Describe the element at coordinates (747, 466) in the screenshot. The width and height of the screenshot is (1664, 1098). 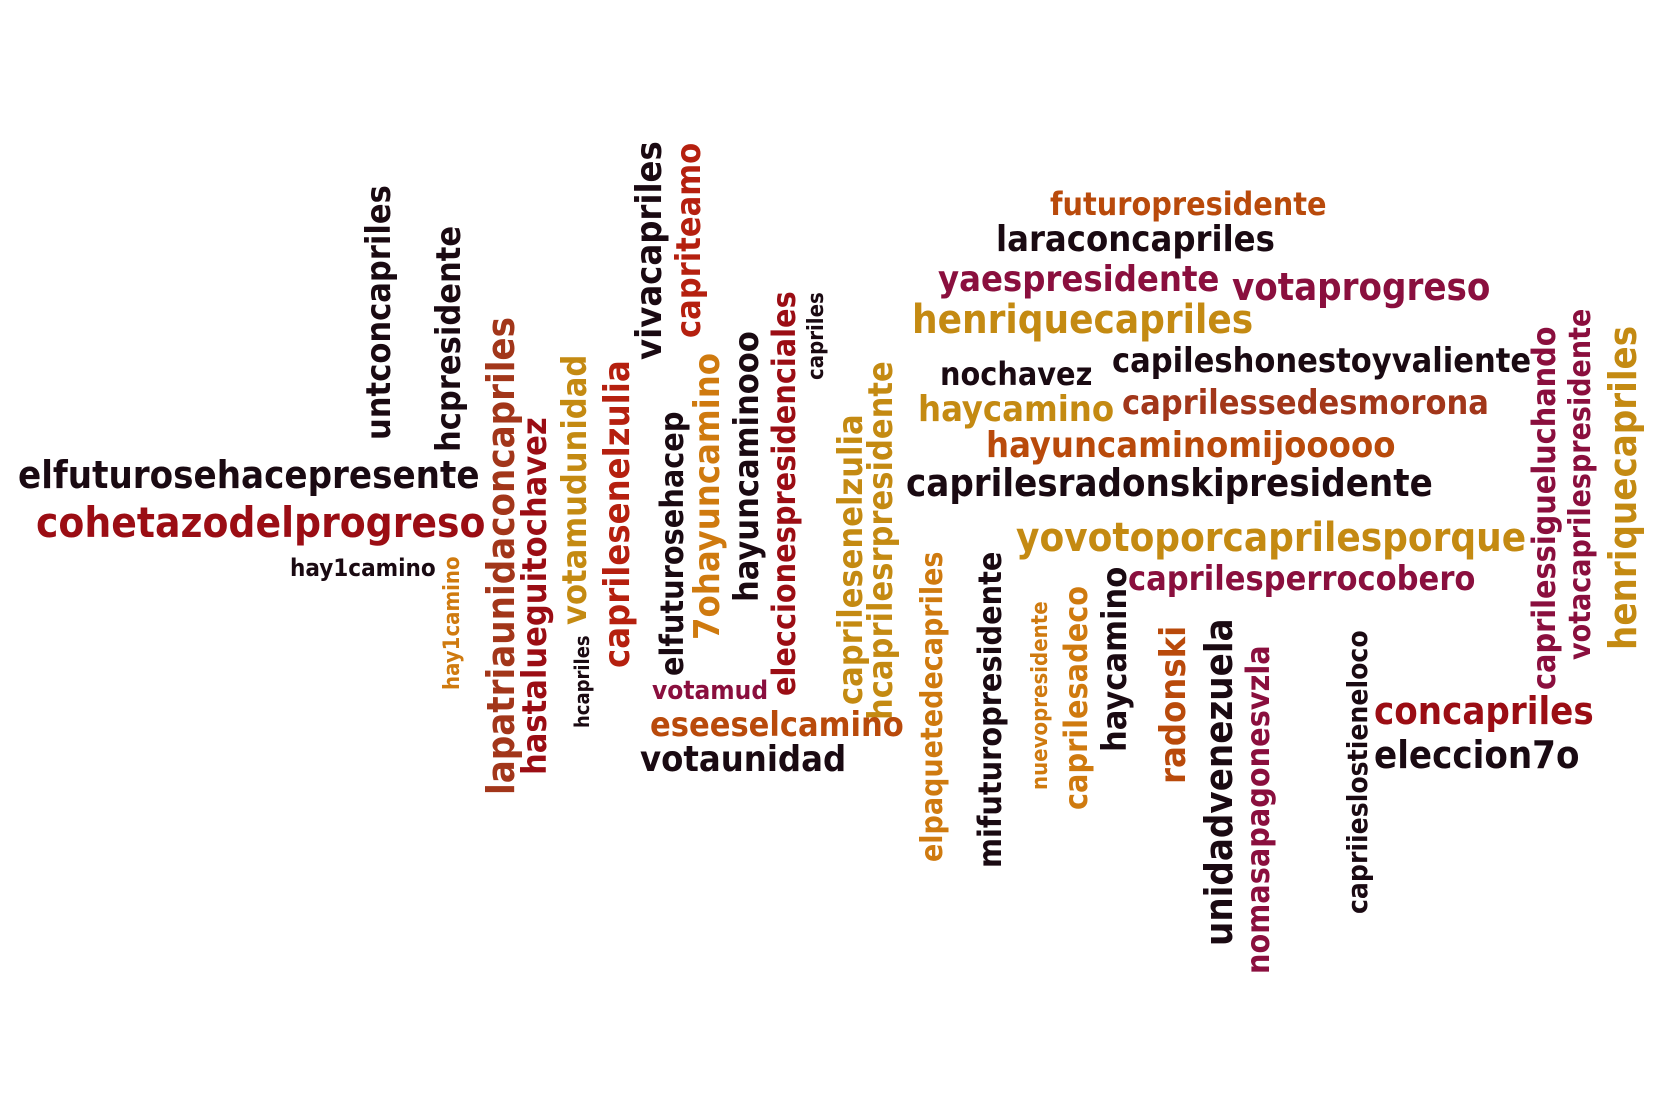
I see `word: hayuncaminooo` at that location.